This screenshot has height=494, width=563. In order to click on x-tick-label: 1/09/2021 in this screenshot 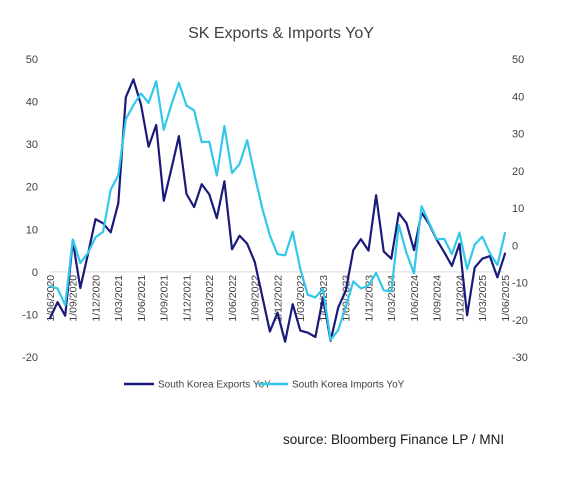, I will do `click(165, 298)`.